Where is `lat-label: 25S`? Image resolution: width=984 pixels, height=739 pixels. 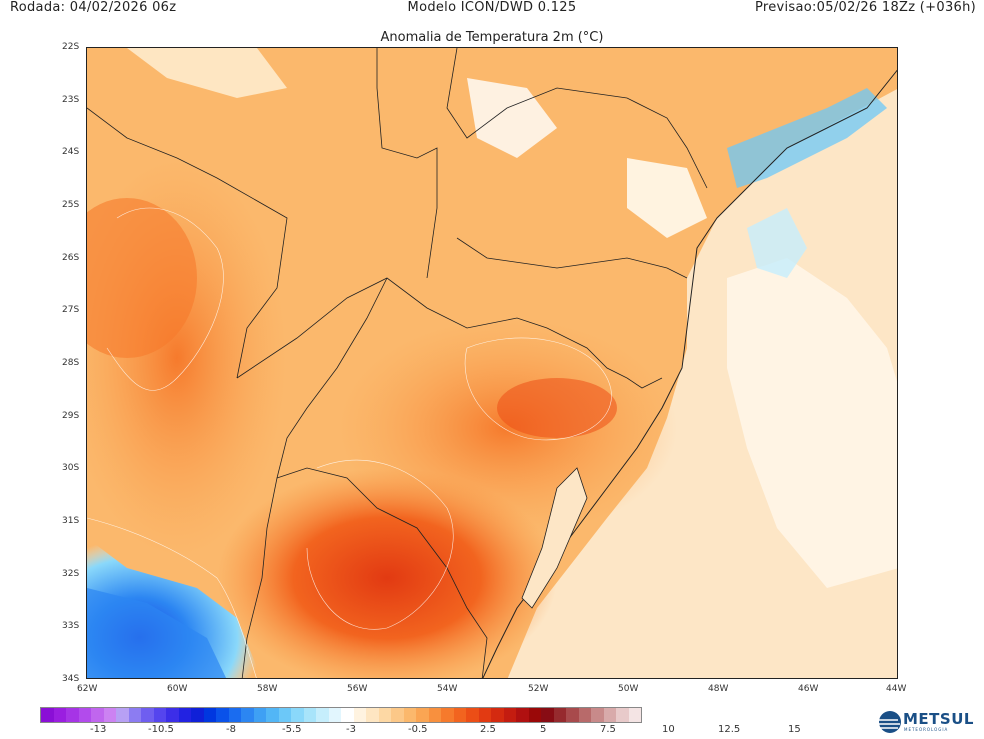 lat-label: 25S is located at coordinates (71, 205).